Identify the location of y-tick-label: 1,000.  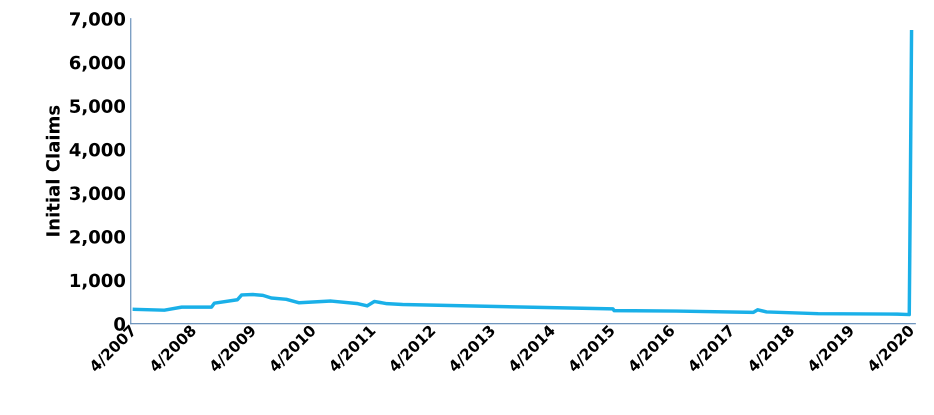
(98, 282).